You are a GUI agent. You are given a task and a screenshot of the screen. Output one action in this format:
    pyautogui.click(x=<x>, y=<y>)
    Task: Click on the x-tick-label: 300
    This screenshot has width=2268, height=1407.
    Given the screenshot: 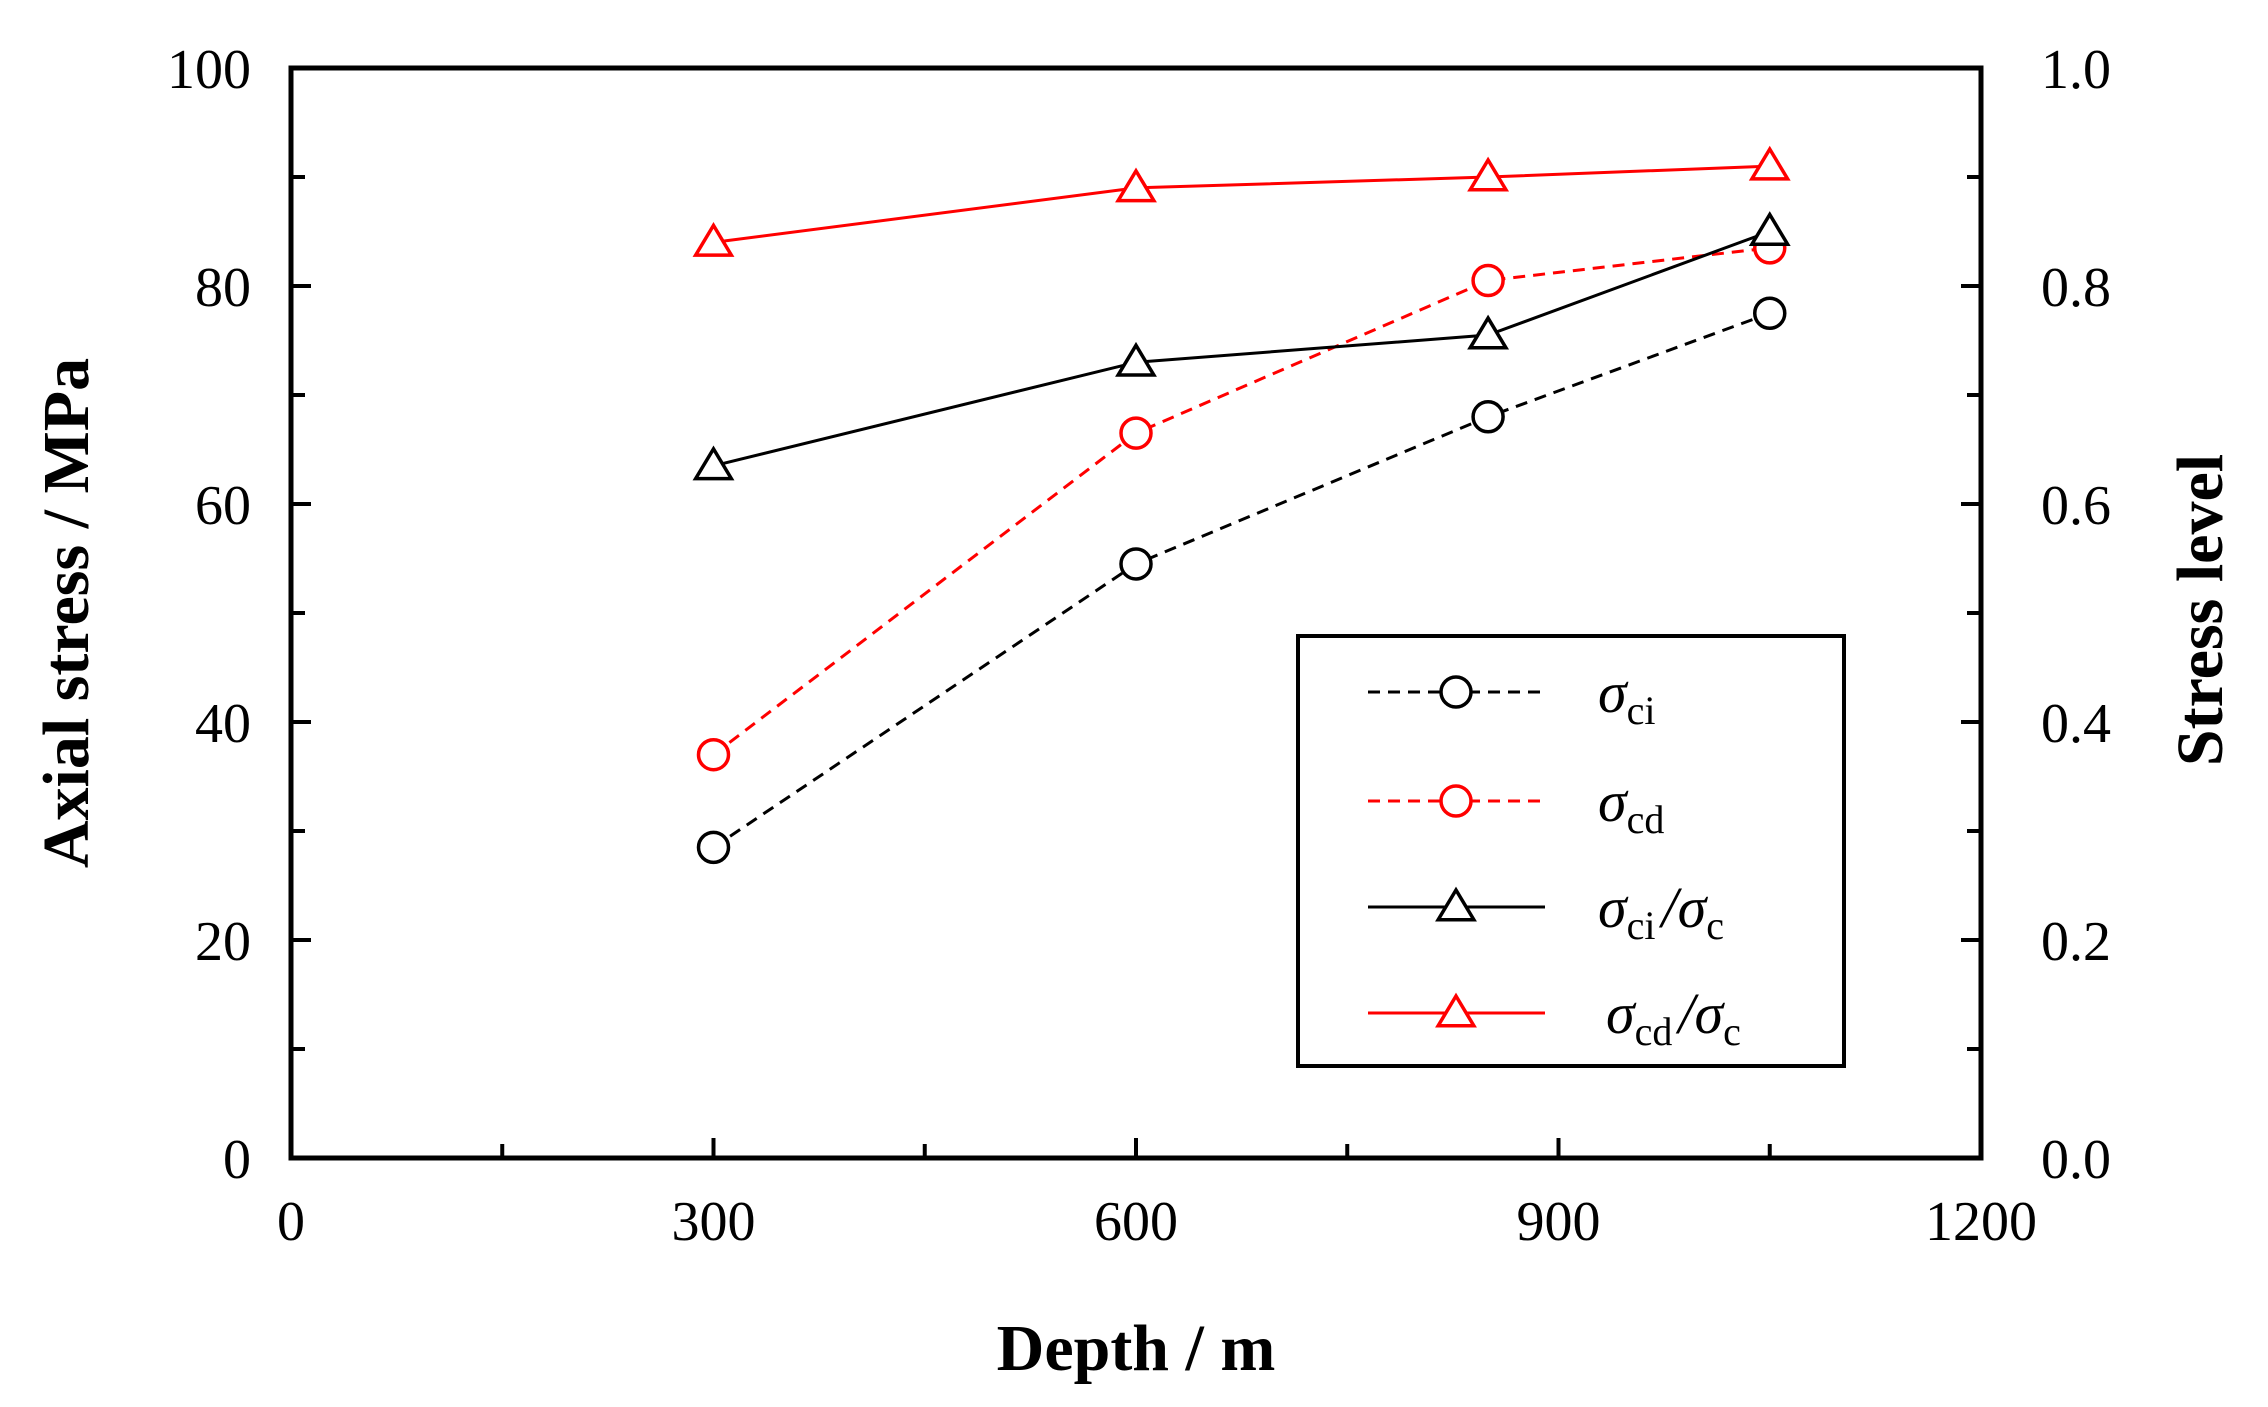 What is the action you would take?
    pyautogui.click(x=714, y=1222)
    